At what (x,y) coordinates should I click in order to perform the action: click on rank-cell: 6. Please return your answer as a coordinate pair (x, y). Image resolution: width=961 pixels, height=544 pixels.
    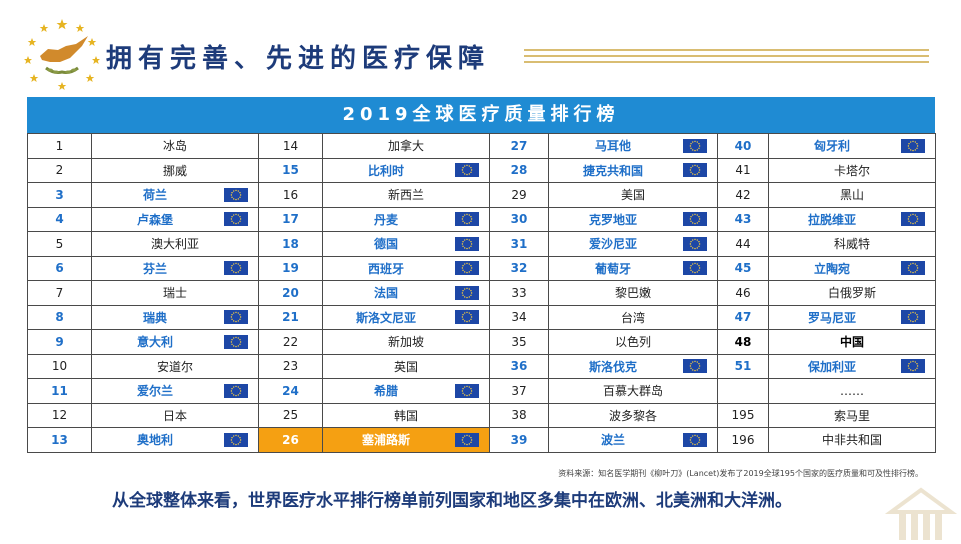
    Looking at the image, I should click on (59, 268).